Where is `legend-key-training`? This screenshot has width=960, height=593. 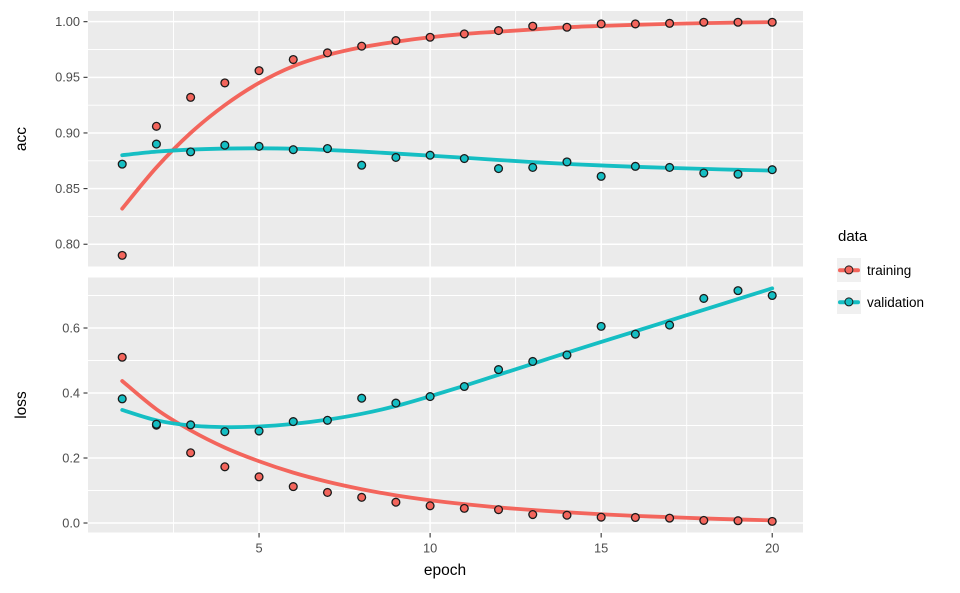 legend-key-training is located at coordinates (849, 270).